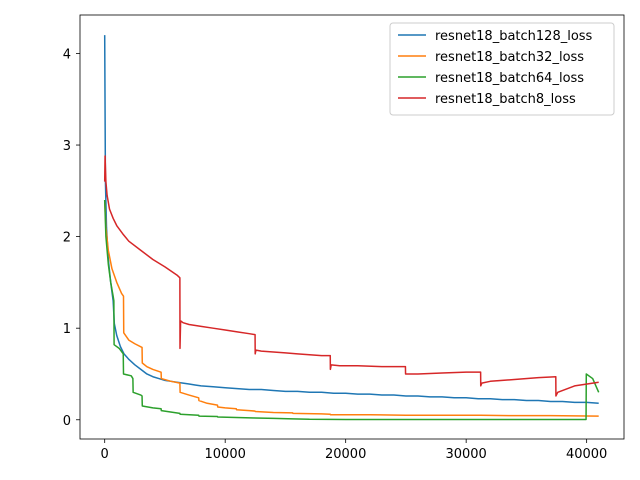 The height and width of the screenshot is (480, 640). Describe the element at coordinates (71, 238) in the screenshot. I see `y-axis: 0 1 2 3 4` at that location.